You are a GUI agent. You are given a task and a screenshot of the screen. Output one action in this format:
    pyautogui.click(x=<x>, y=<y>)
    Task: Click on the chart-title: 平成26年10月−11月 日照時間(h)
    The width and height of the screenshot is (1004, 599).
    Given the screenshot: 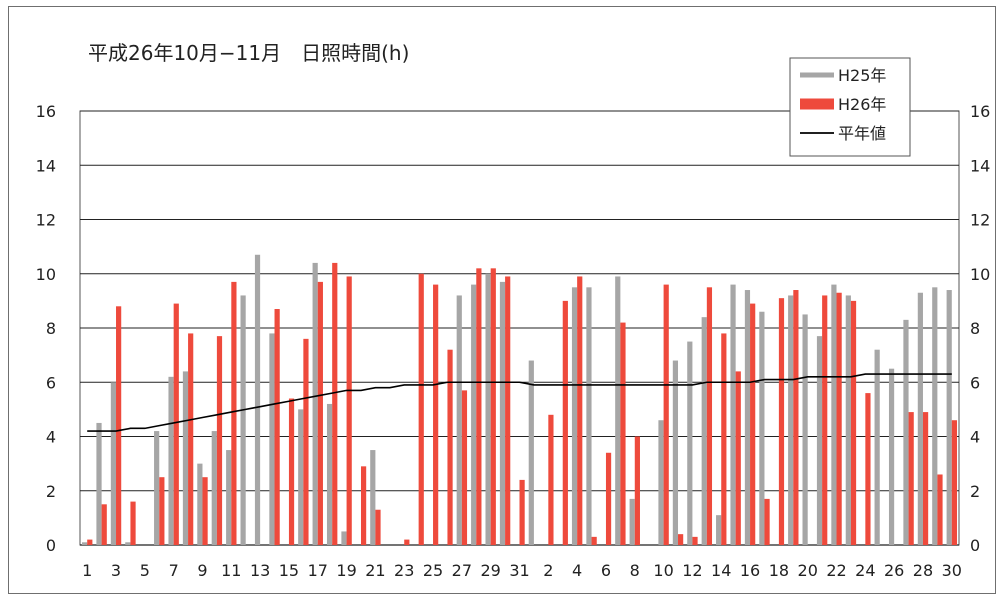 What is the action you would take?
    pyautogui.click(x=248, y=53)
    